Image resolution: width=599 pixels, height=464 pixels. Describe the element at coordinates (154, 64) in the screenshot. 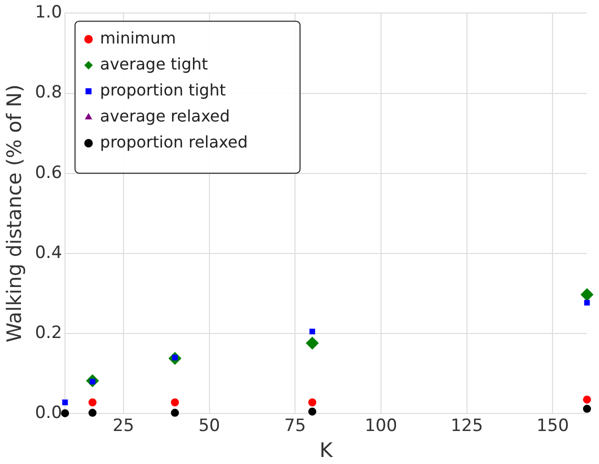

I see `legend-label: average tight` at that location.